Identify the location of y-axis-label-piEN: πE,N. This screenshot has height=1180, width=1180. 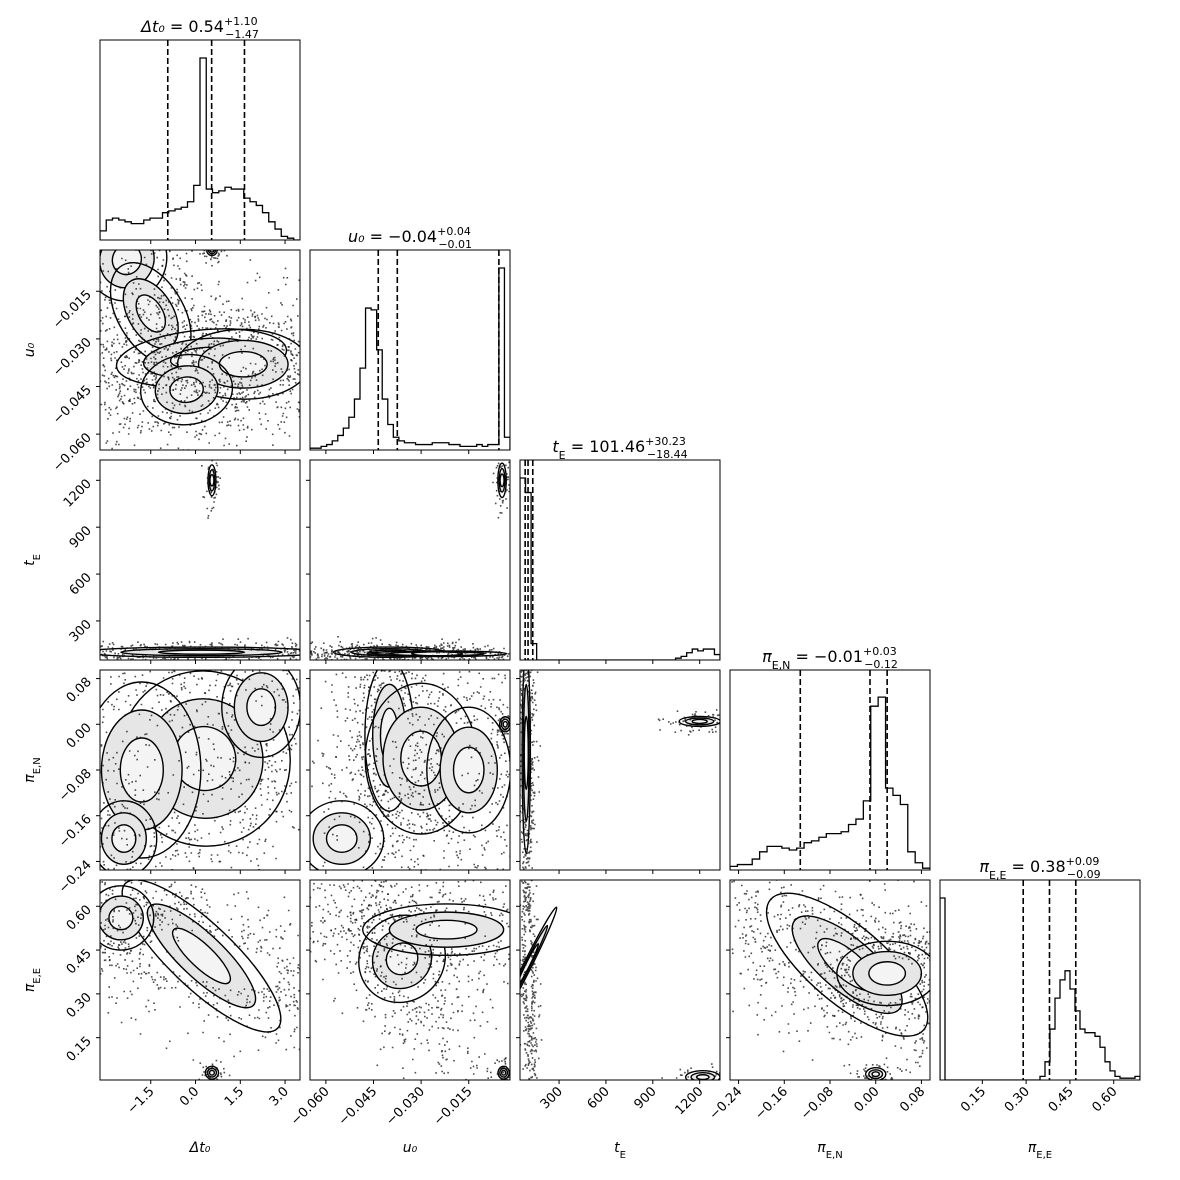
(32, 769).